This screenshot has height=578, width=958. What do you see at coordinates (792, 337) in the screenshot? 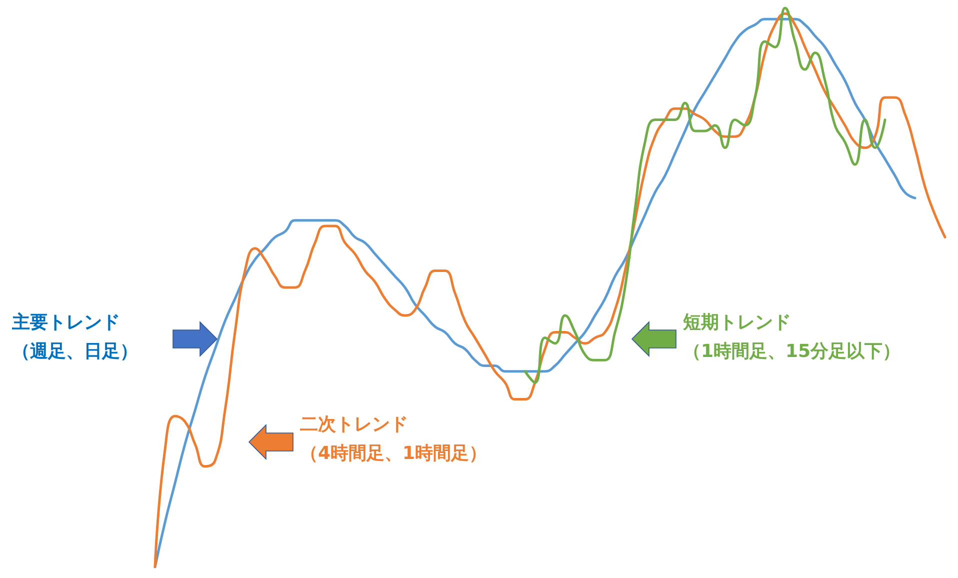
I see `annotation: 短期トレンド（1時間足、15分足以下）` at bounding box center [792, 337].